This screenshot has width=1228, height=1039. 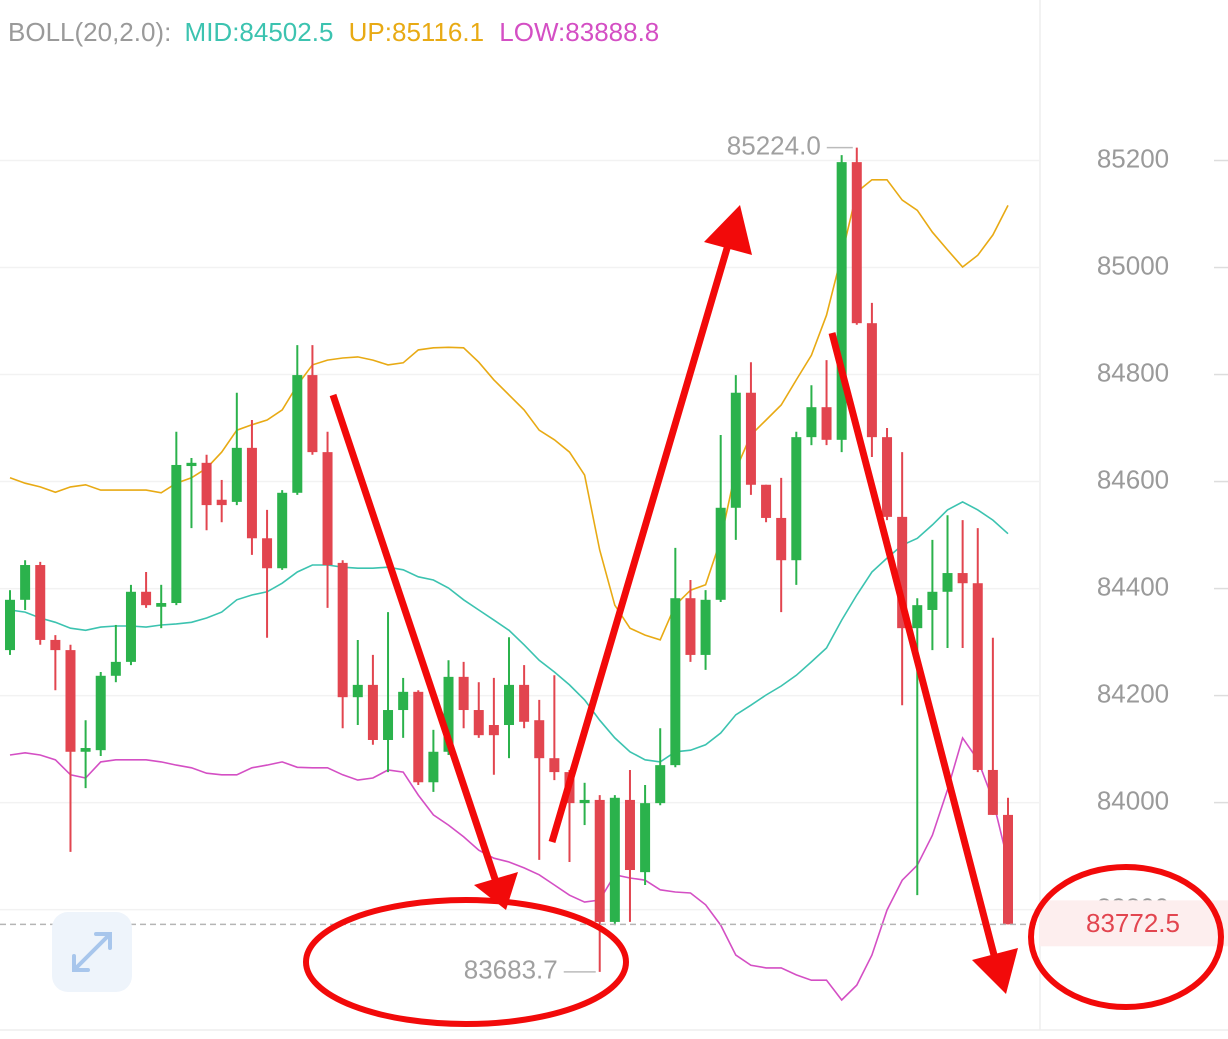 What do you see at coordinates (1133, 479) in the screenshot?
I see `y-tick-label: 84600` at bounding box center [1133, 479].